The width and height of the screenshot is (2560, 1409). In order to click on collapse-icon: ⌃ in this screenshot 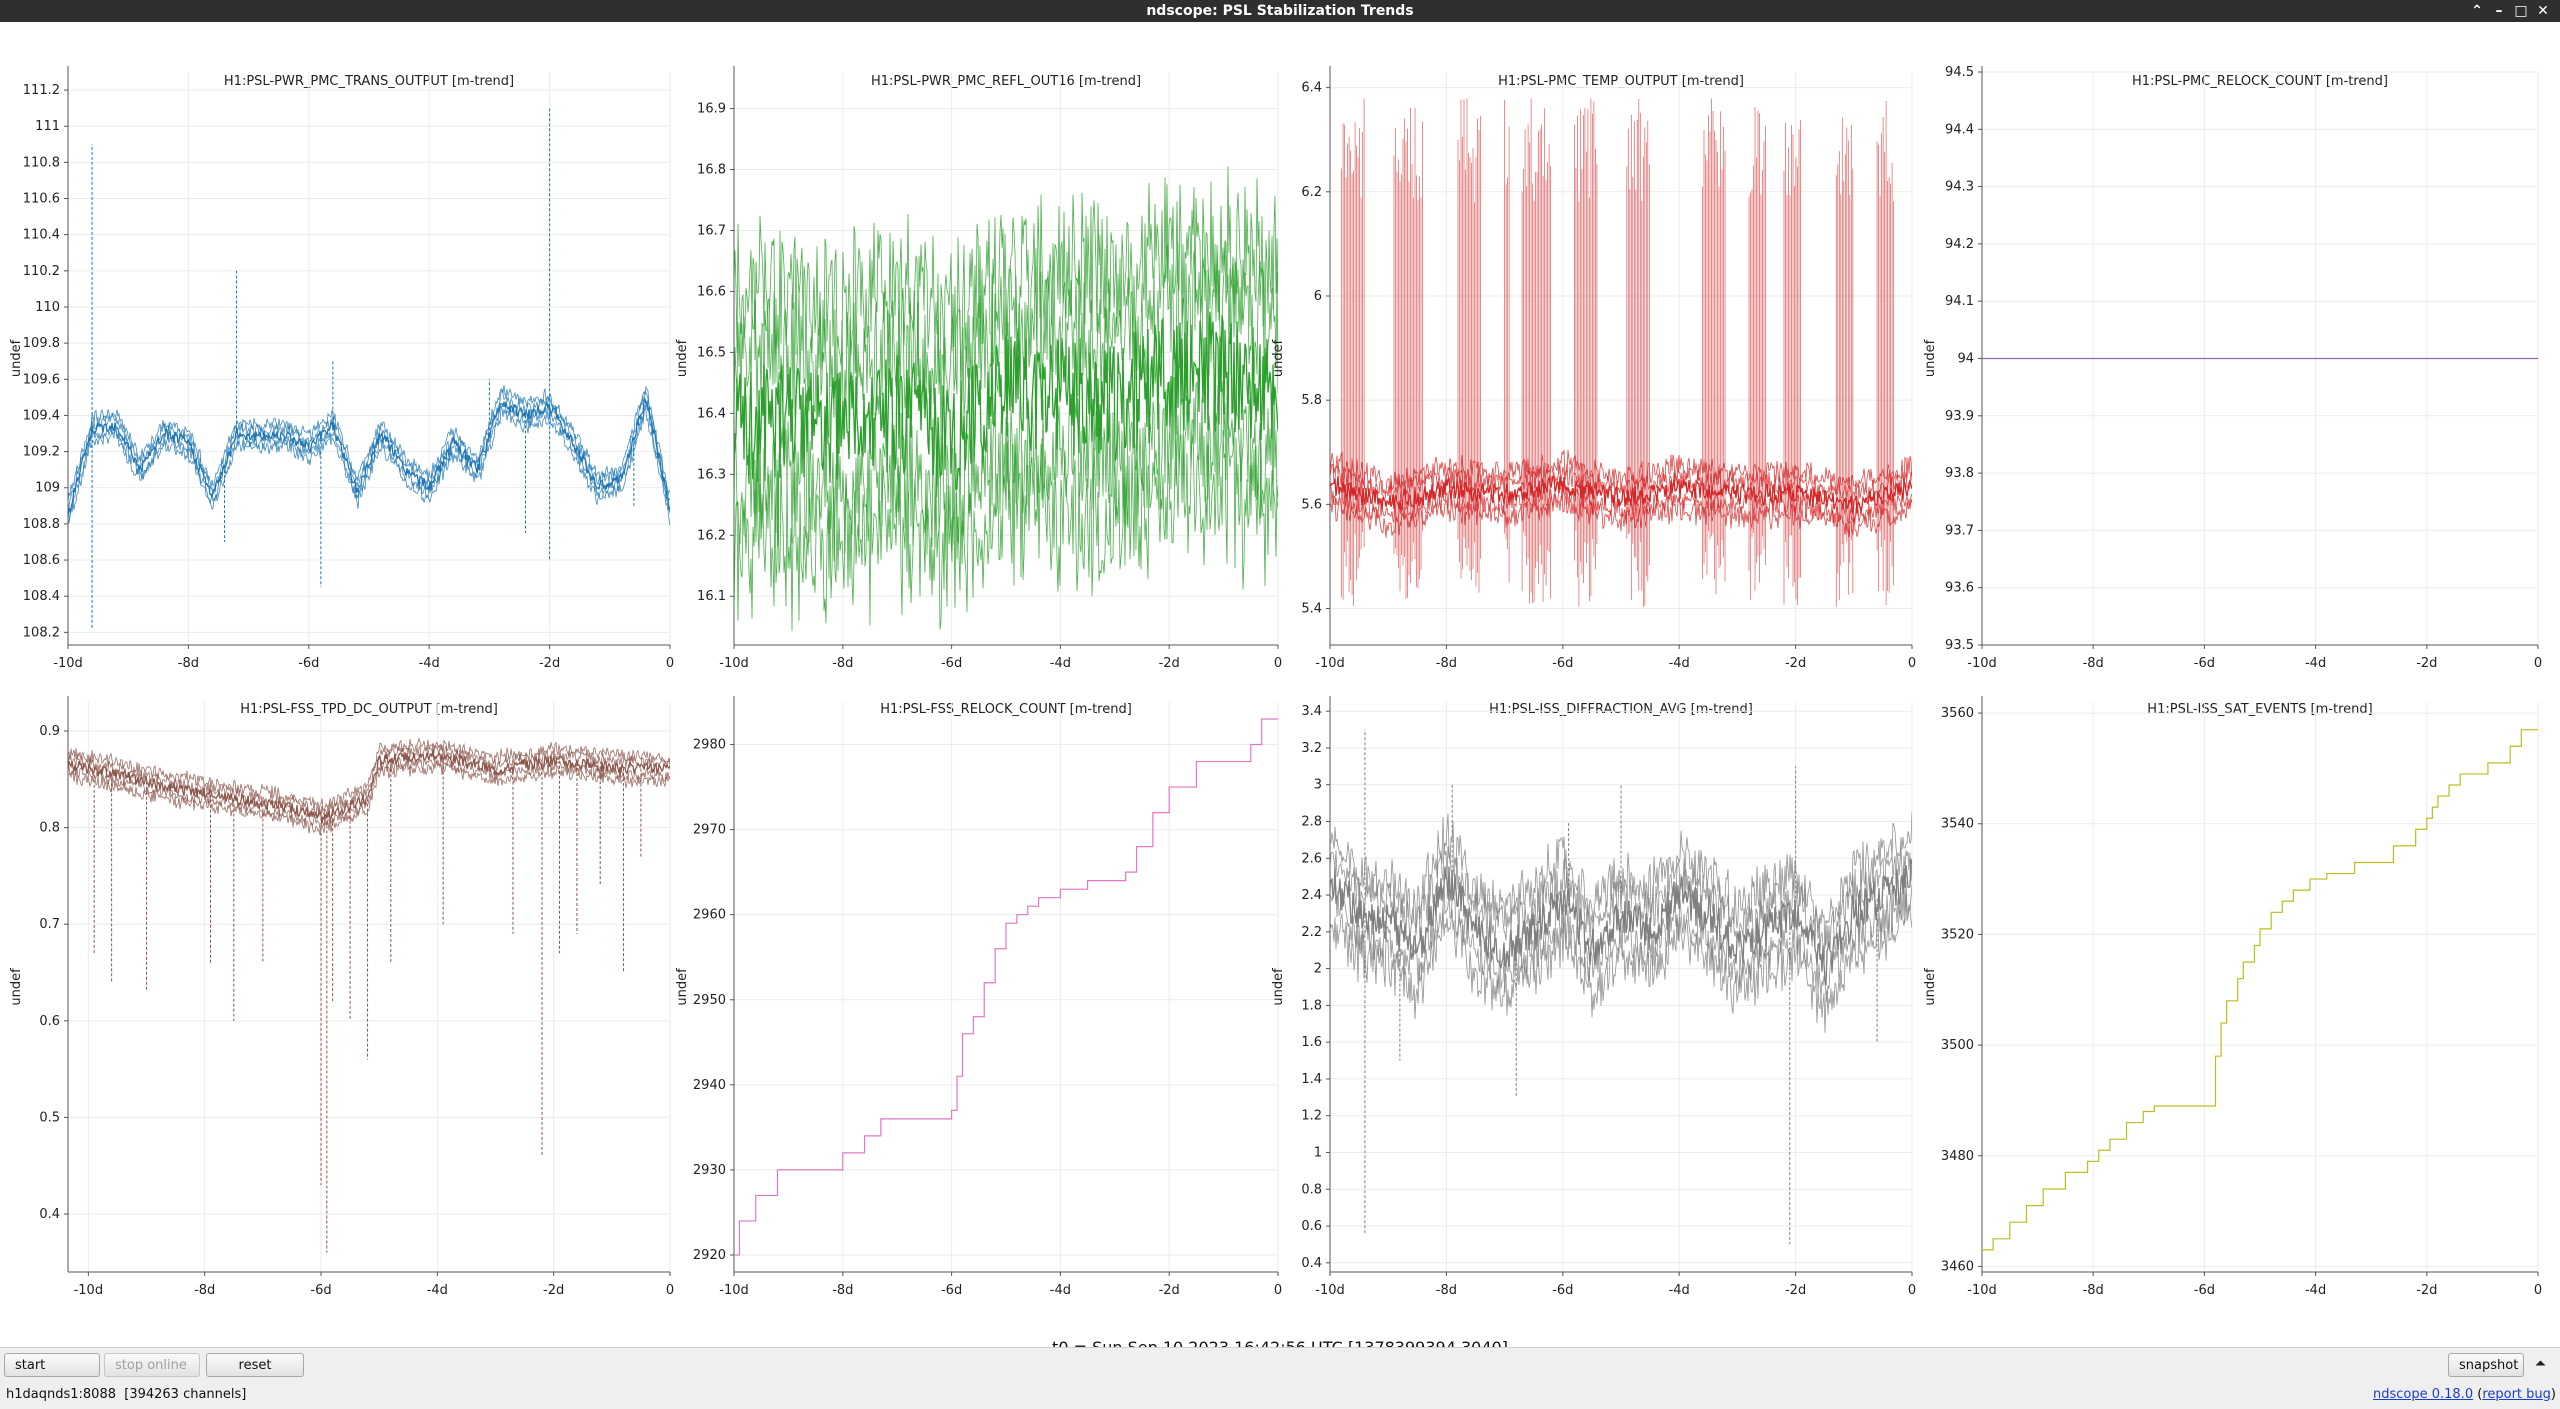, I will do `click(2477, 11)`.